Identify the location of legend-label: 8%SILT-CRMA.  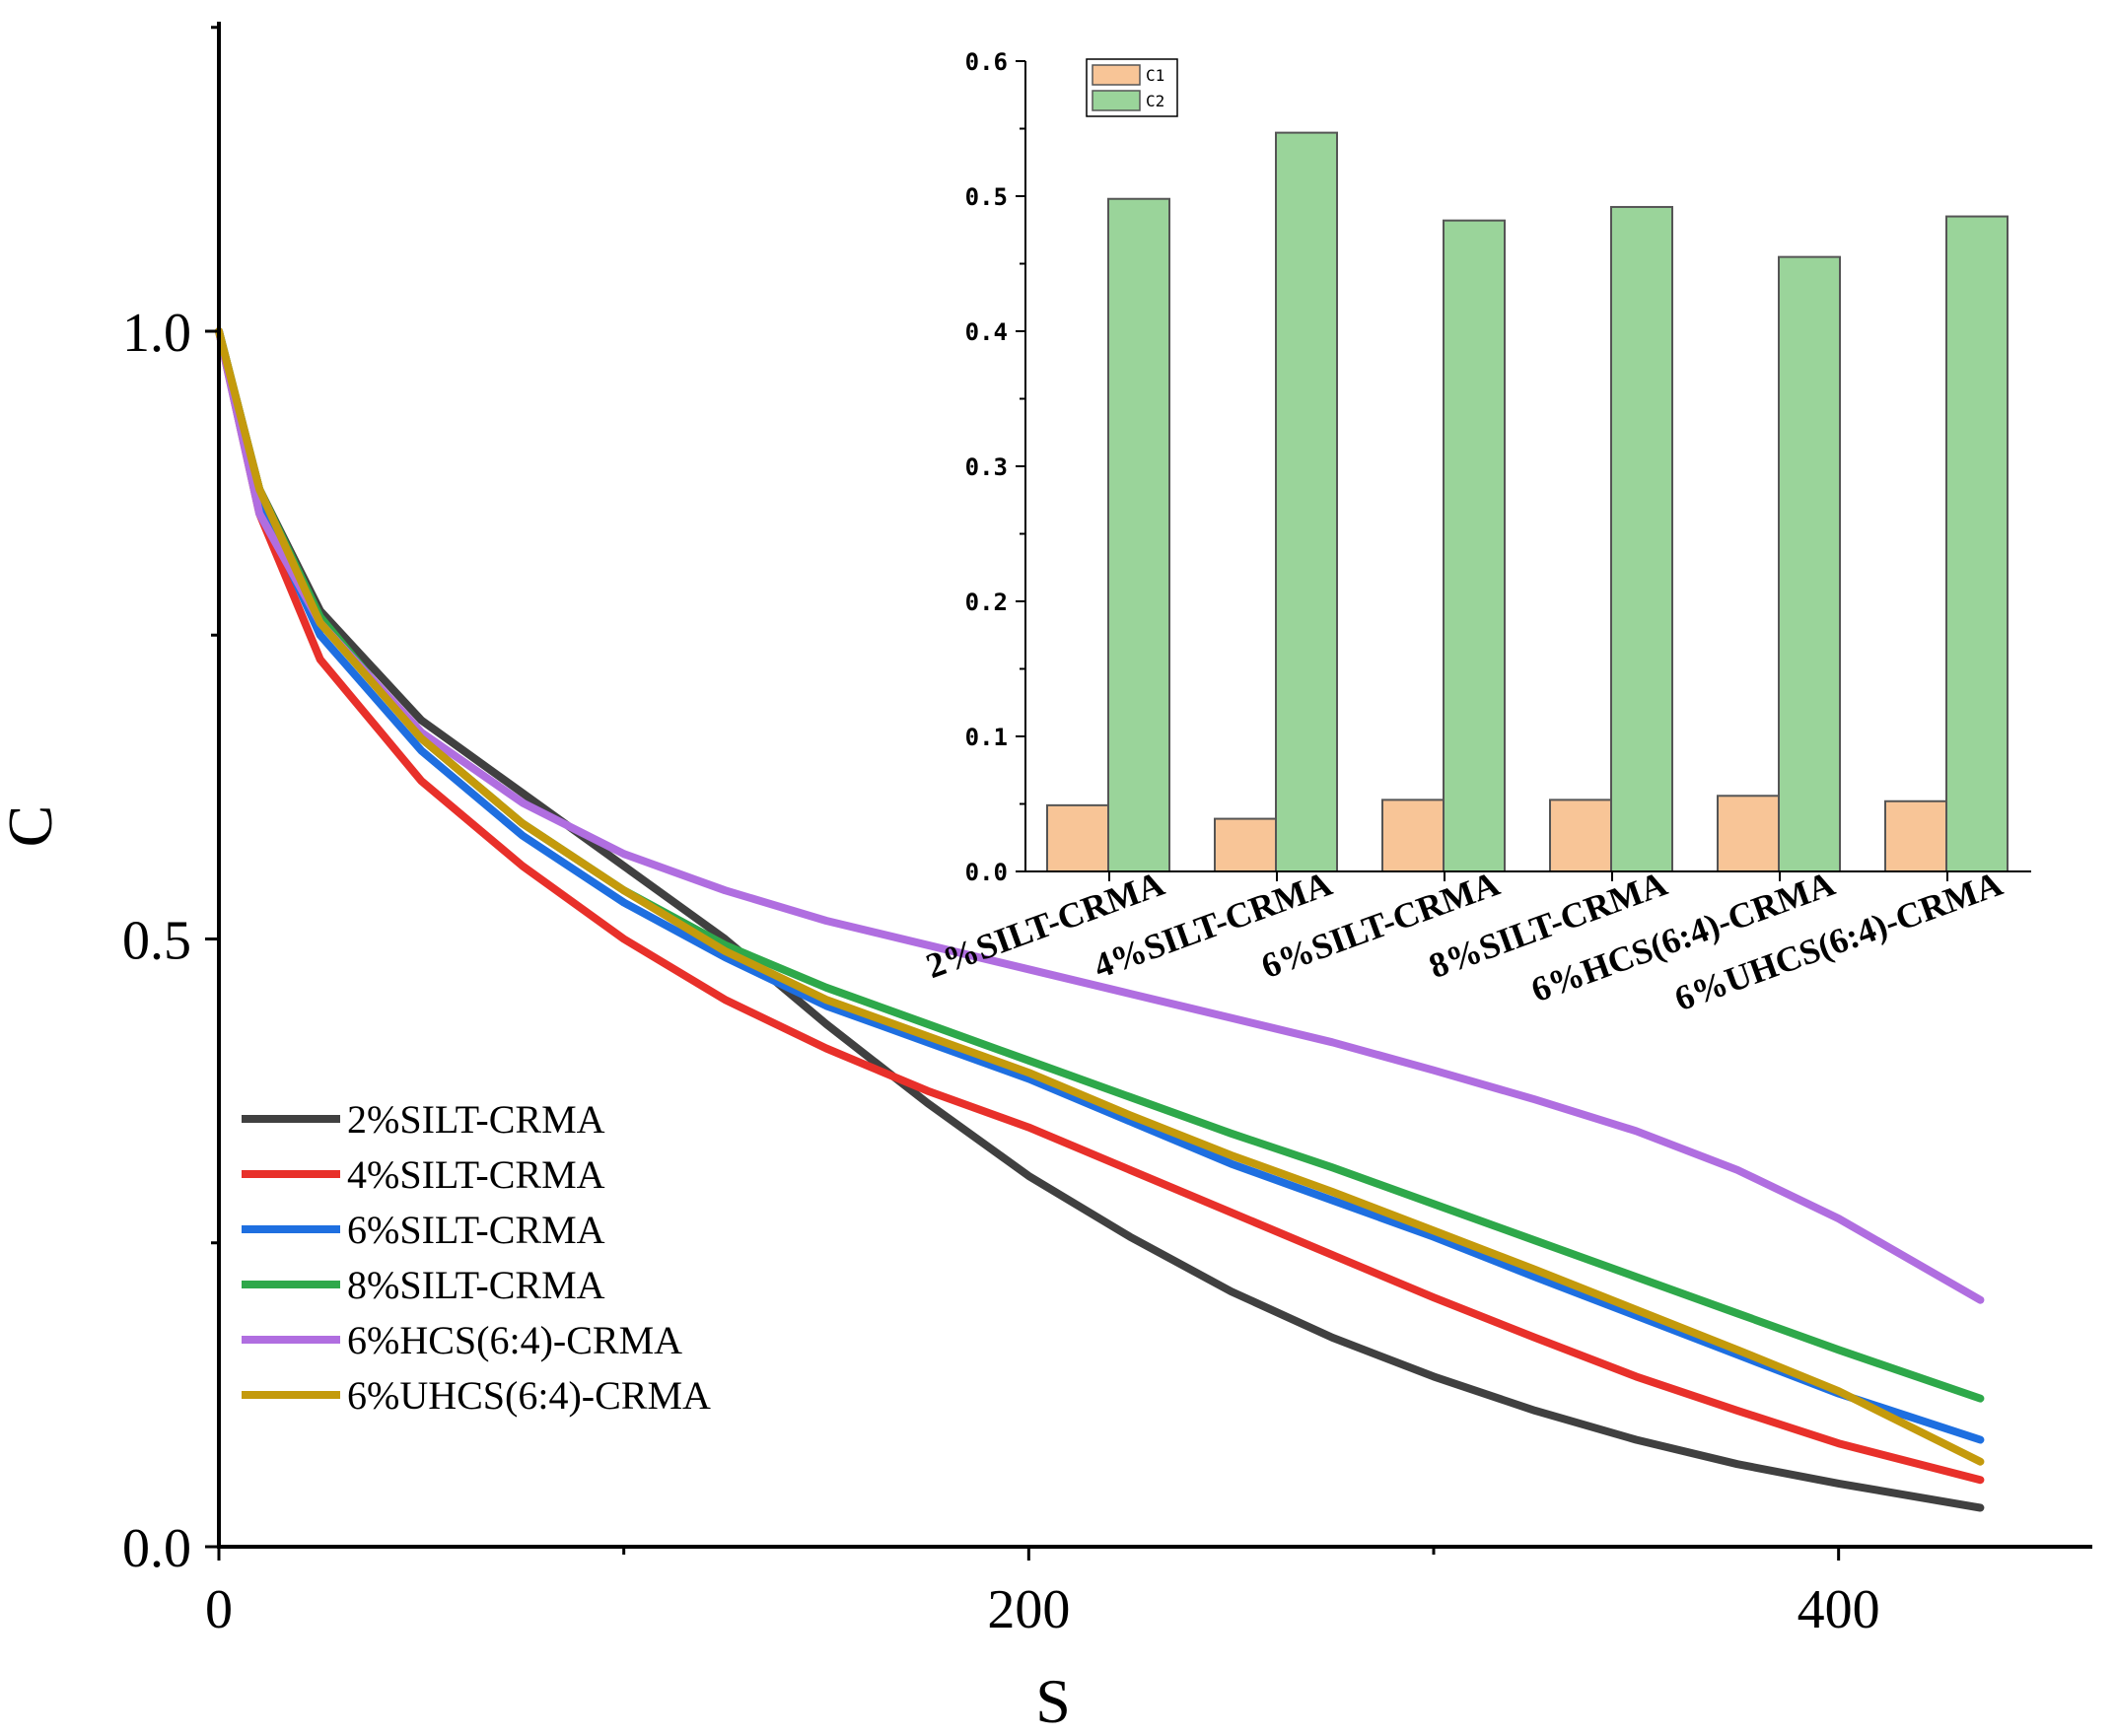
(476, 1285).